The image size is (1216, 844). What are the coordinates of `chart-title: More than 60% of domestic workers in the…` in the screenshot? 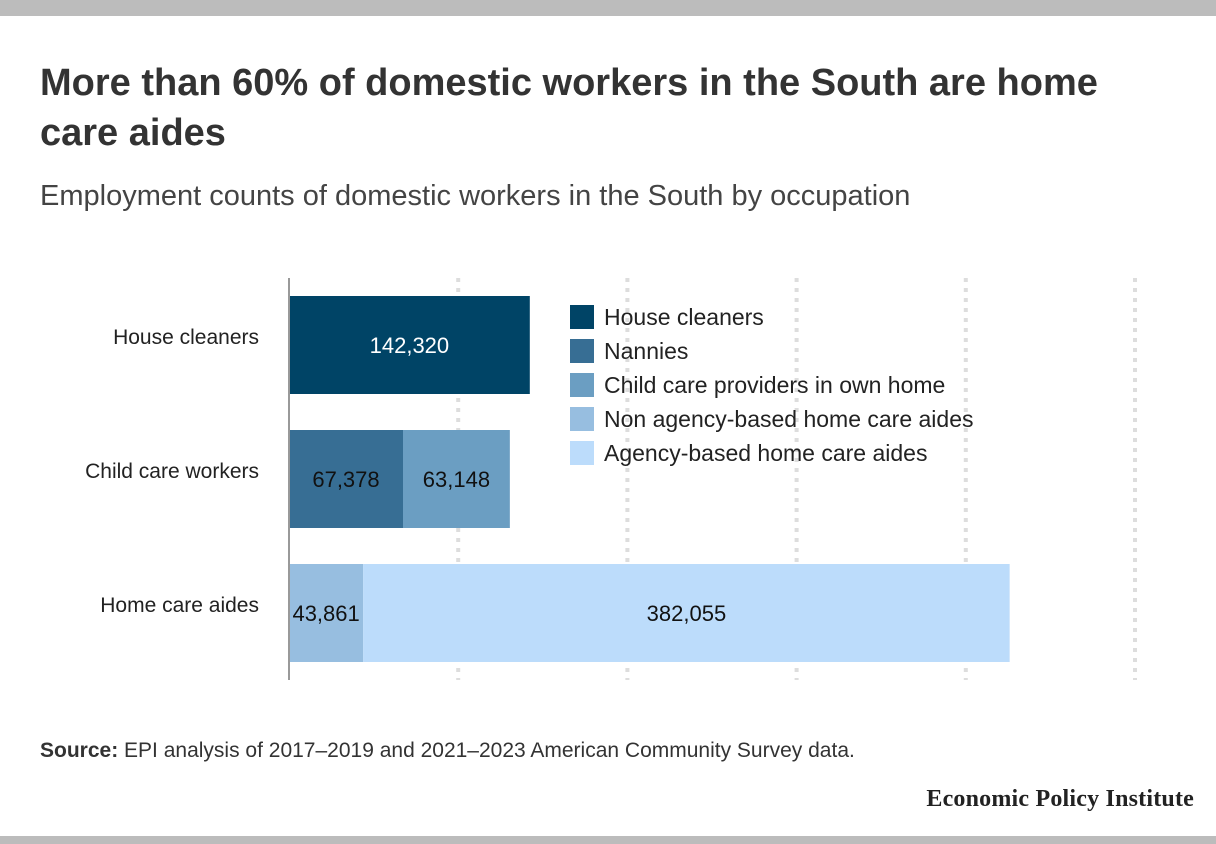 It's located at (569, 108).